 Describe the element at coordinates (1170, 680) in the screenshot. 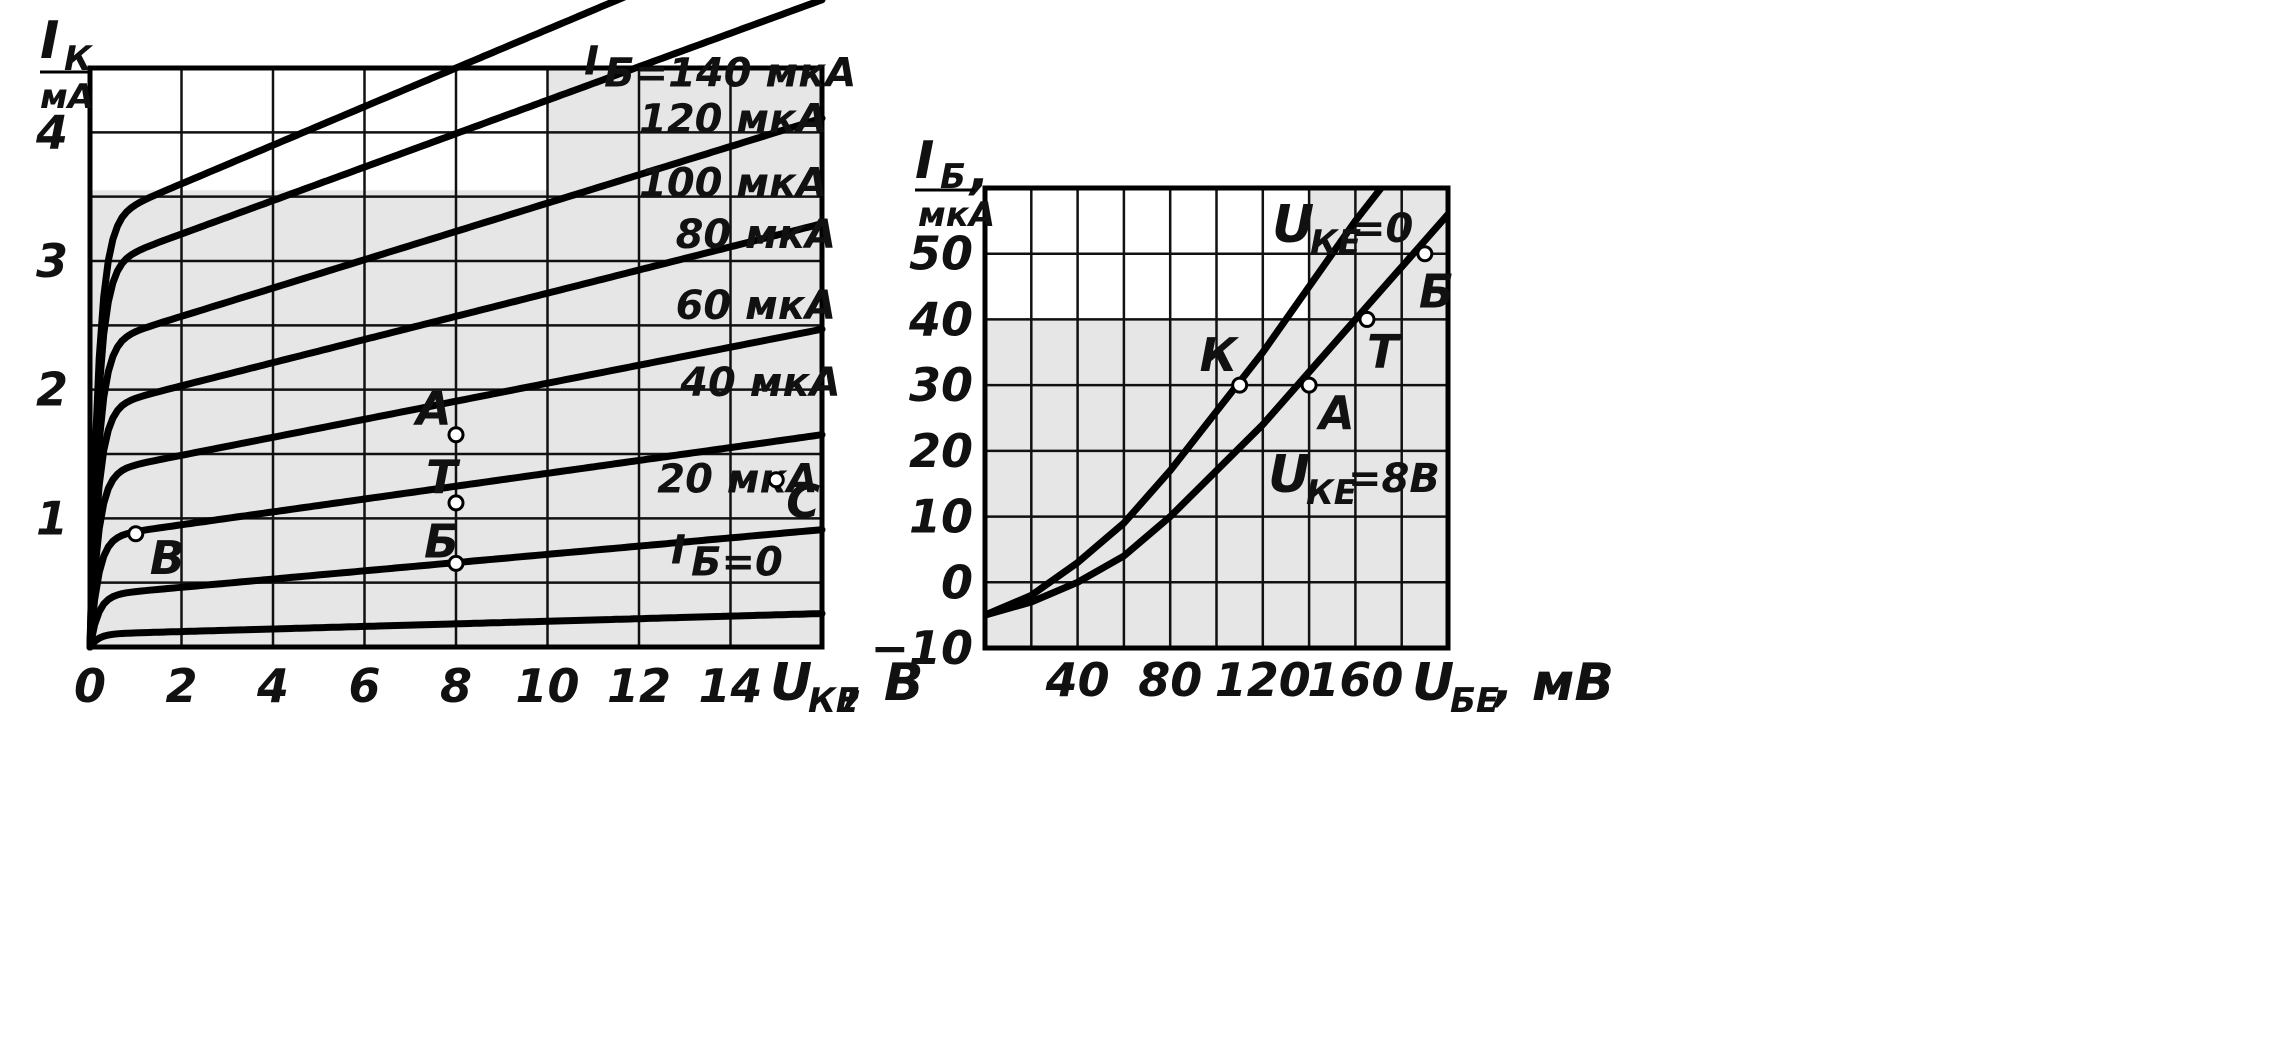

I see `x-tick-label: 80` at that location.